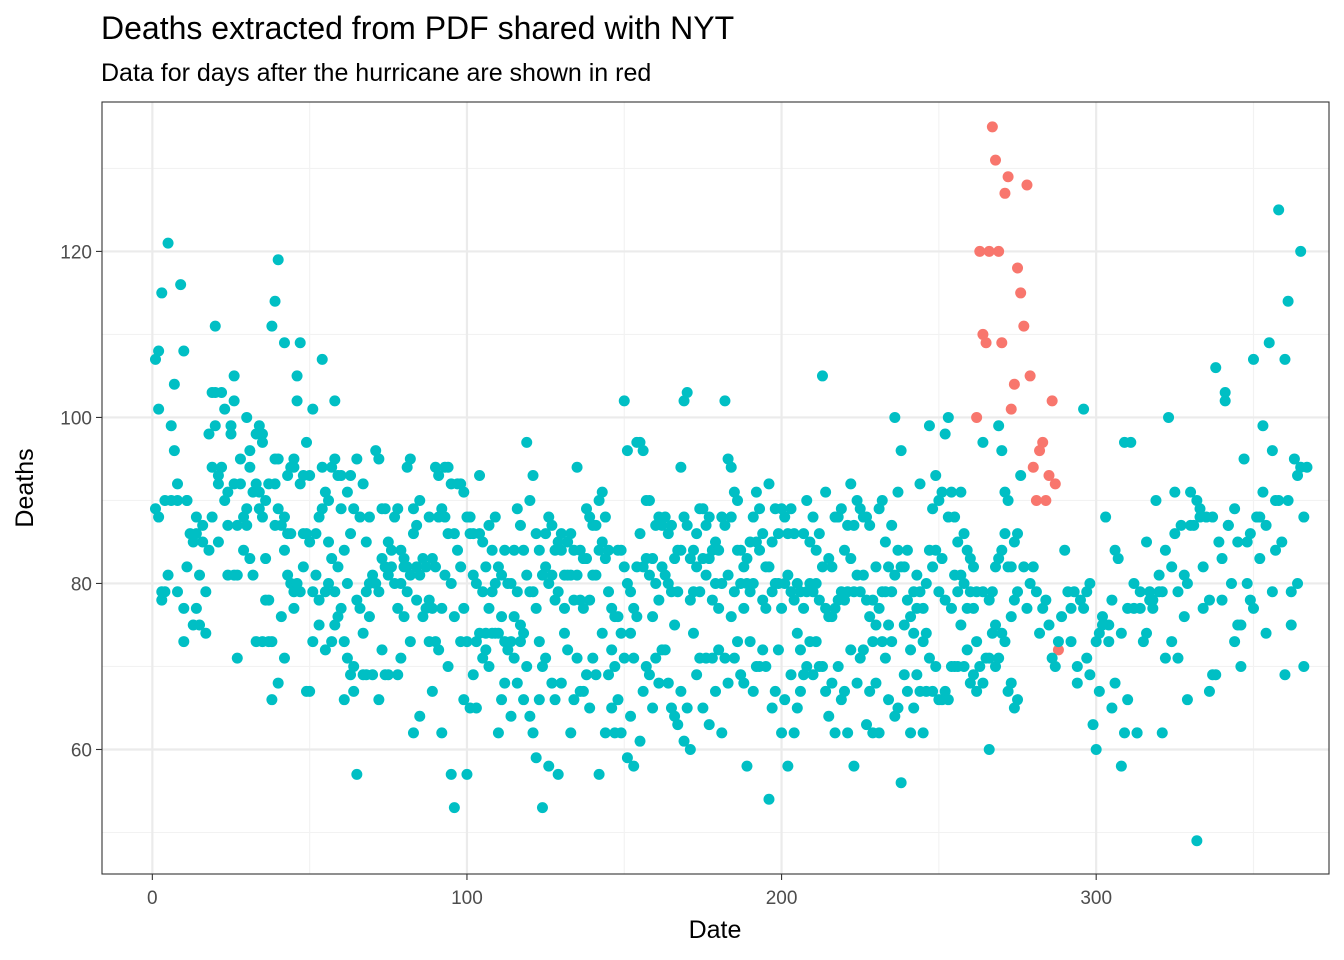 The image size is (1344, 960). What do you see at coordinates (81, 584) in the screenshot?
I see `y-tick-label: 80` at bounding box center [81, 584].